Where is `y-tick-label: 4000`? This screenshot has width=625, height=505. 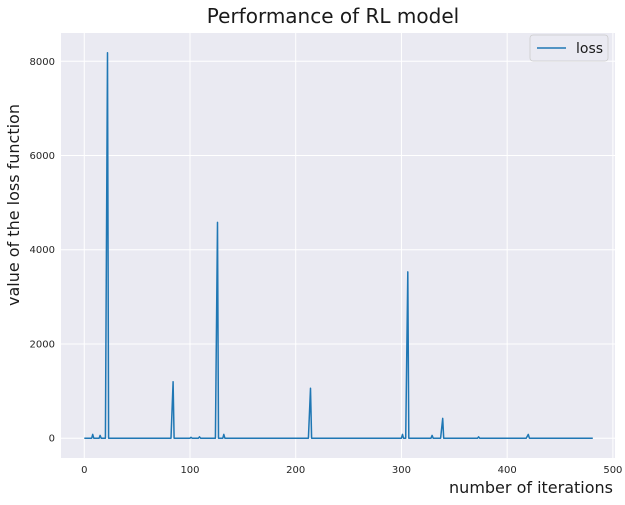
y-tick-label: 4000 is located at coordinates (42, 250).